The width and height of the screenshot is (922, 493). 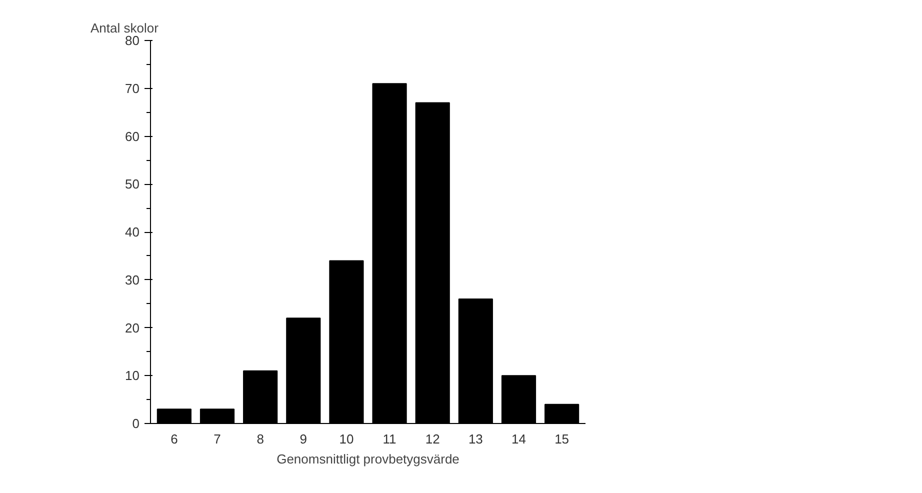 I want to click on y-tick-label: 30, so click(x=132, y=280).